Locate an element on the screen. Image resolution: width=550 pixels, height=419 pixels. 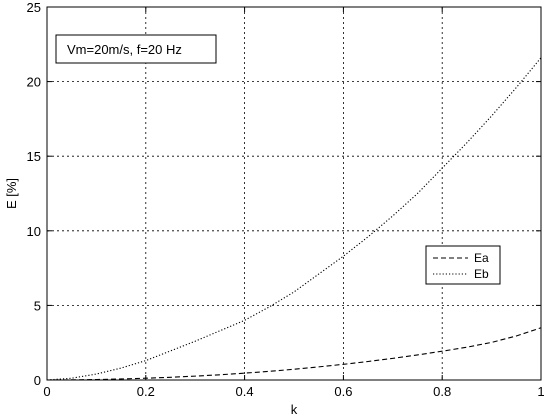
annotation-frame is located at coordinates (136, 49).